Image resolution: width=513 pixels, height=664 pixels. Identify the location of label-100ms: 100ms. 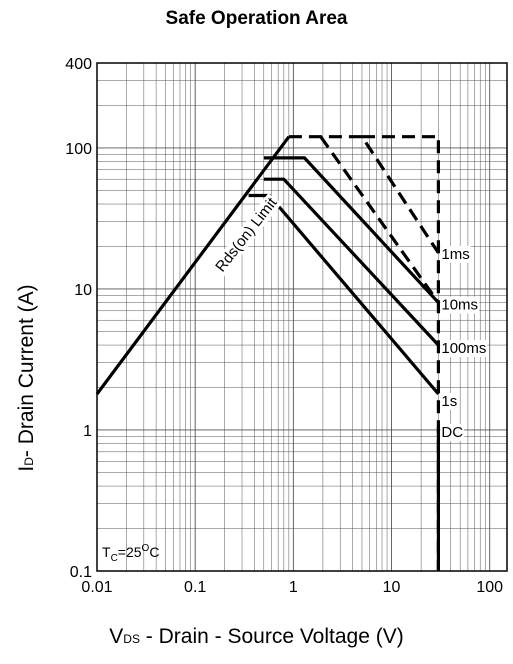
(464, 349).